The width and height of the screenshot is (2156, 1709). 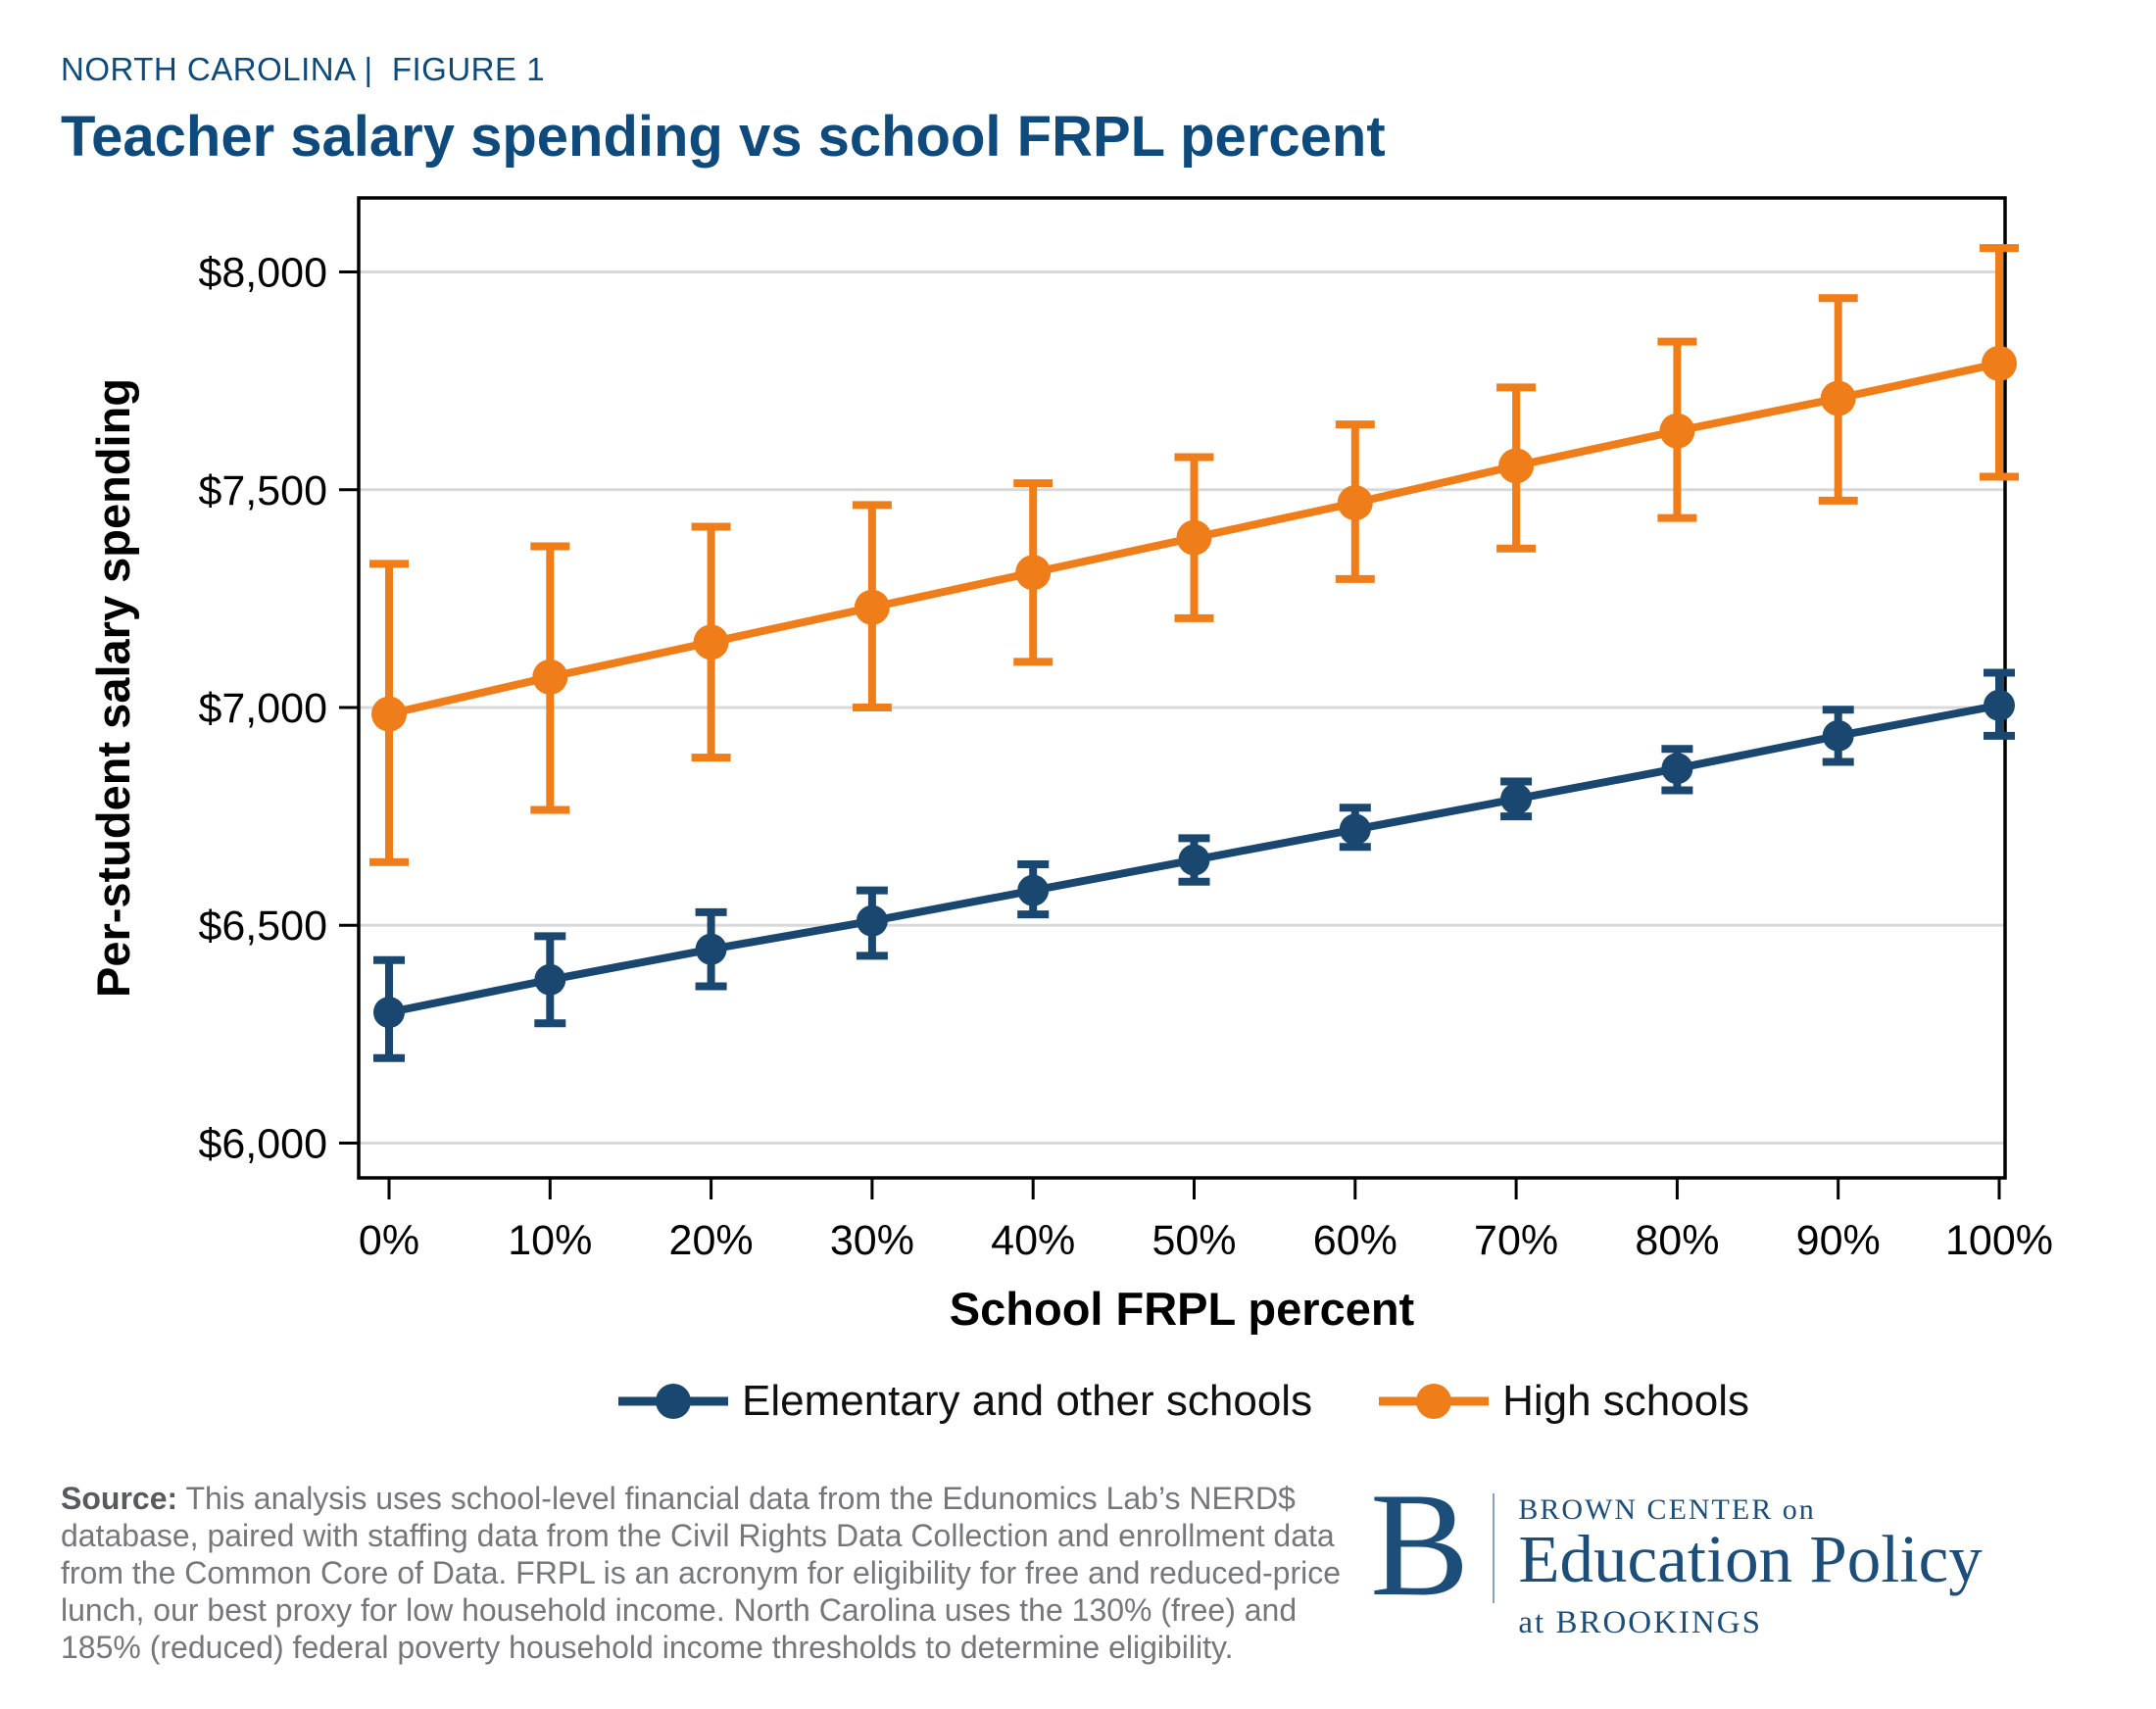 I want to click on x-tick-label: 50%, so click(x=1194, y=1241).